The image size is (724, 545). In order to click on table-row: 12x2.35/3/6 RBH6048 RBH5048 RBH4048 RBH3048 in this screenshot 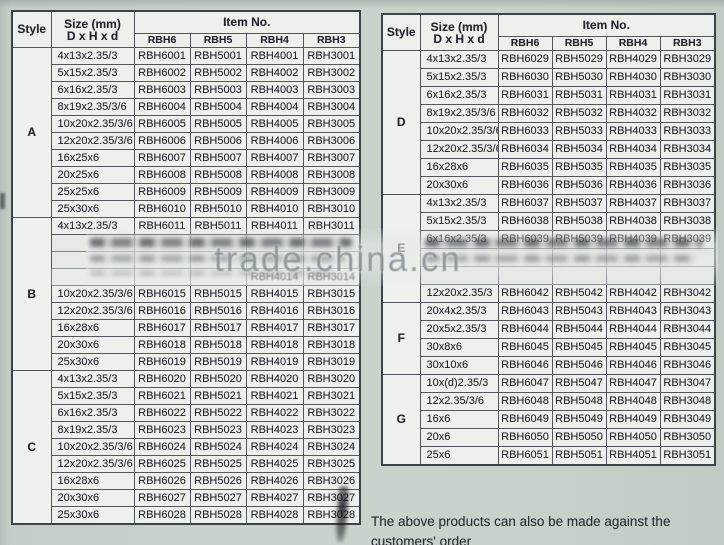, I will do `click(549, 401)`.